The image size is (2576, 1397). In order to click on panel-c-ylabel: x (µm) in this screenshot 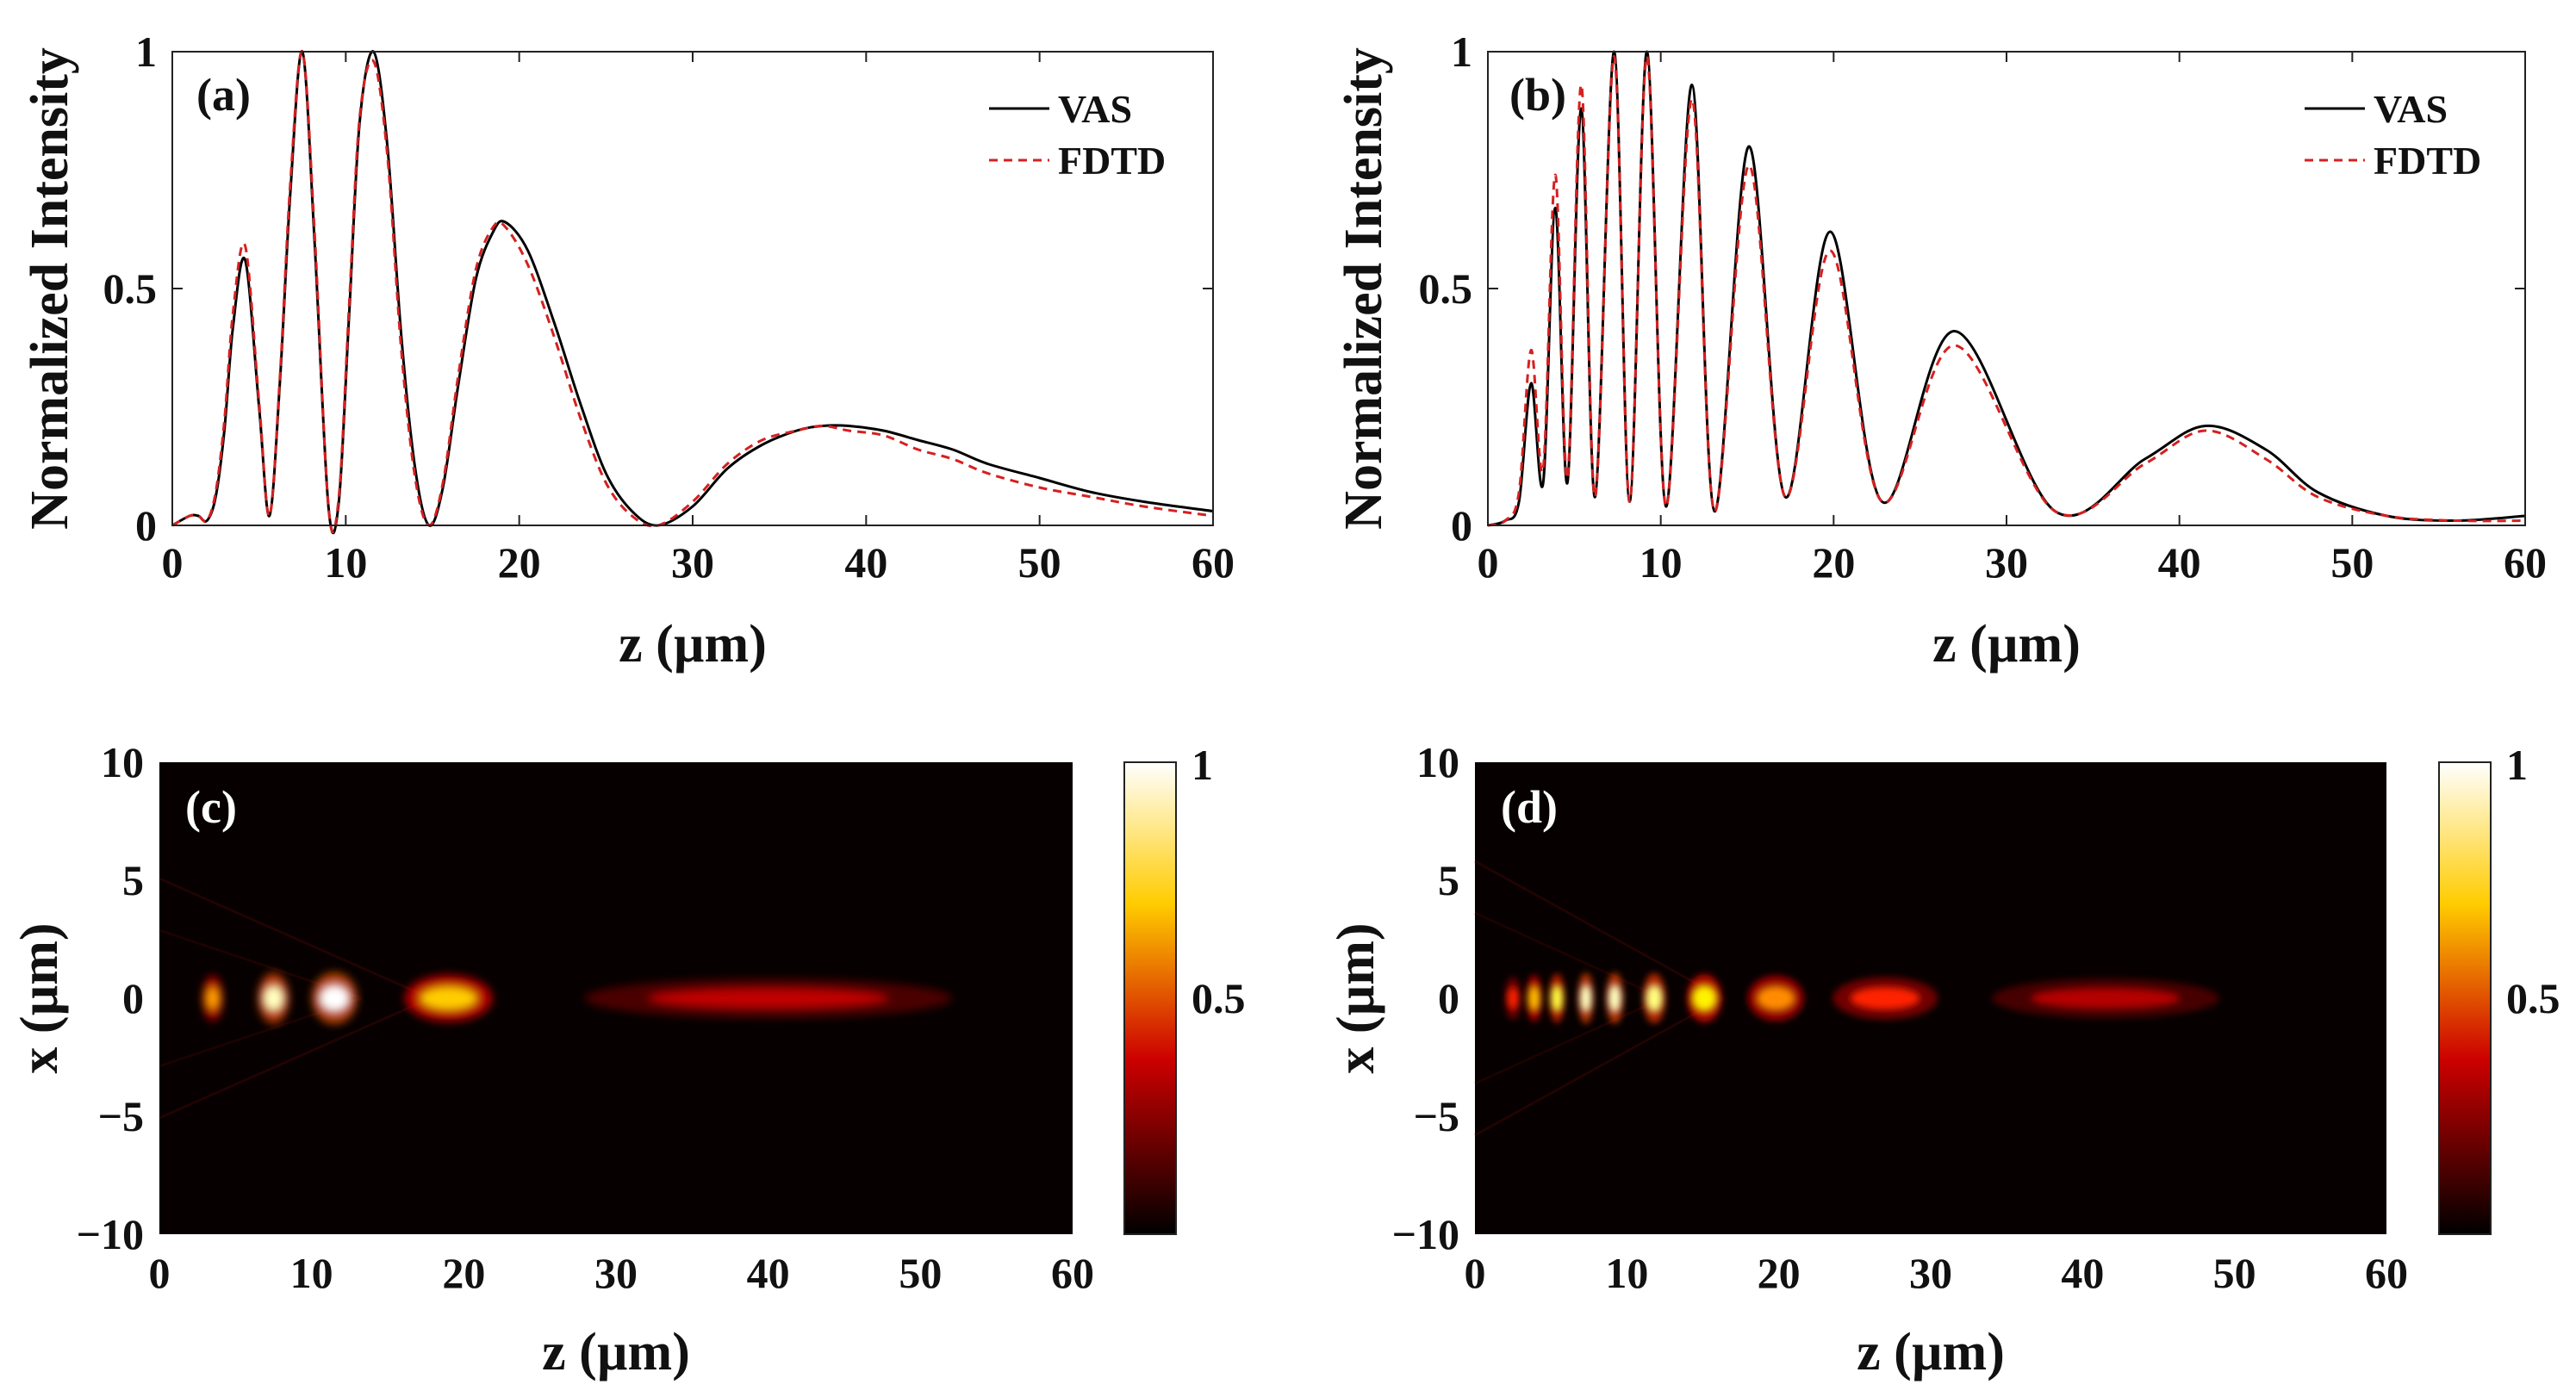, I will do `click(40, 998)`.